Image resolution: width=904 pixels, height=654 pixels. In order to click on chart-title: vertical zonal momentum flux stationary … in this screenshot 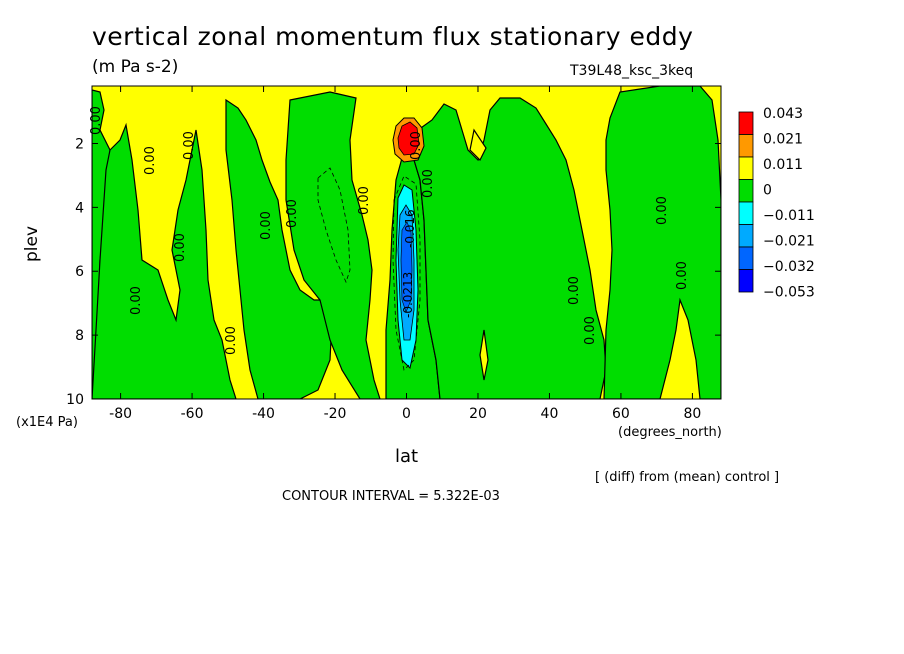, I will do `click(393, 36)`.